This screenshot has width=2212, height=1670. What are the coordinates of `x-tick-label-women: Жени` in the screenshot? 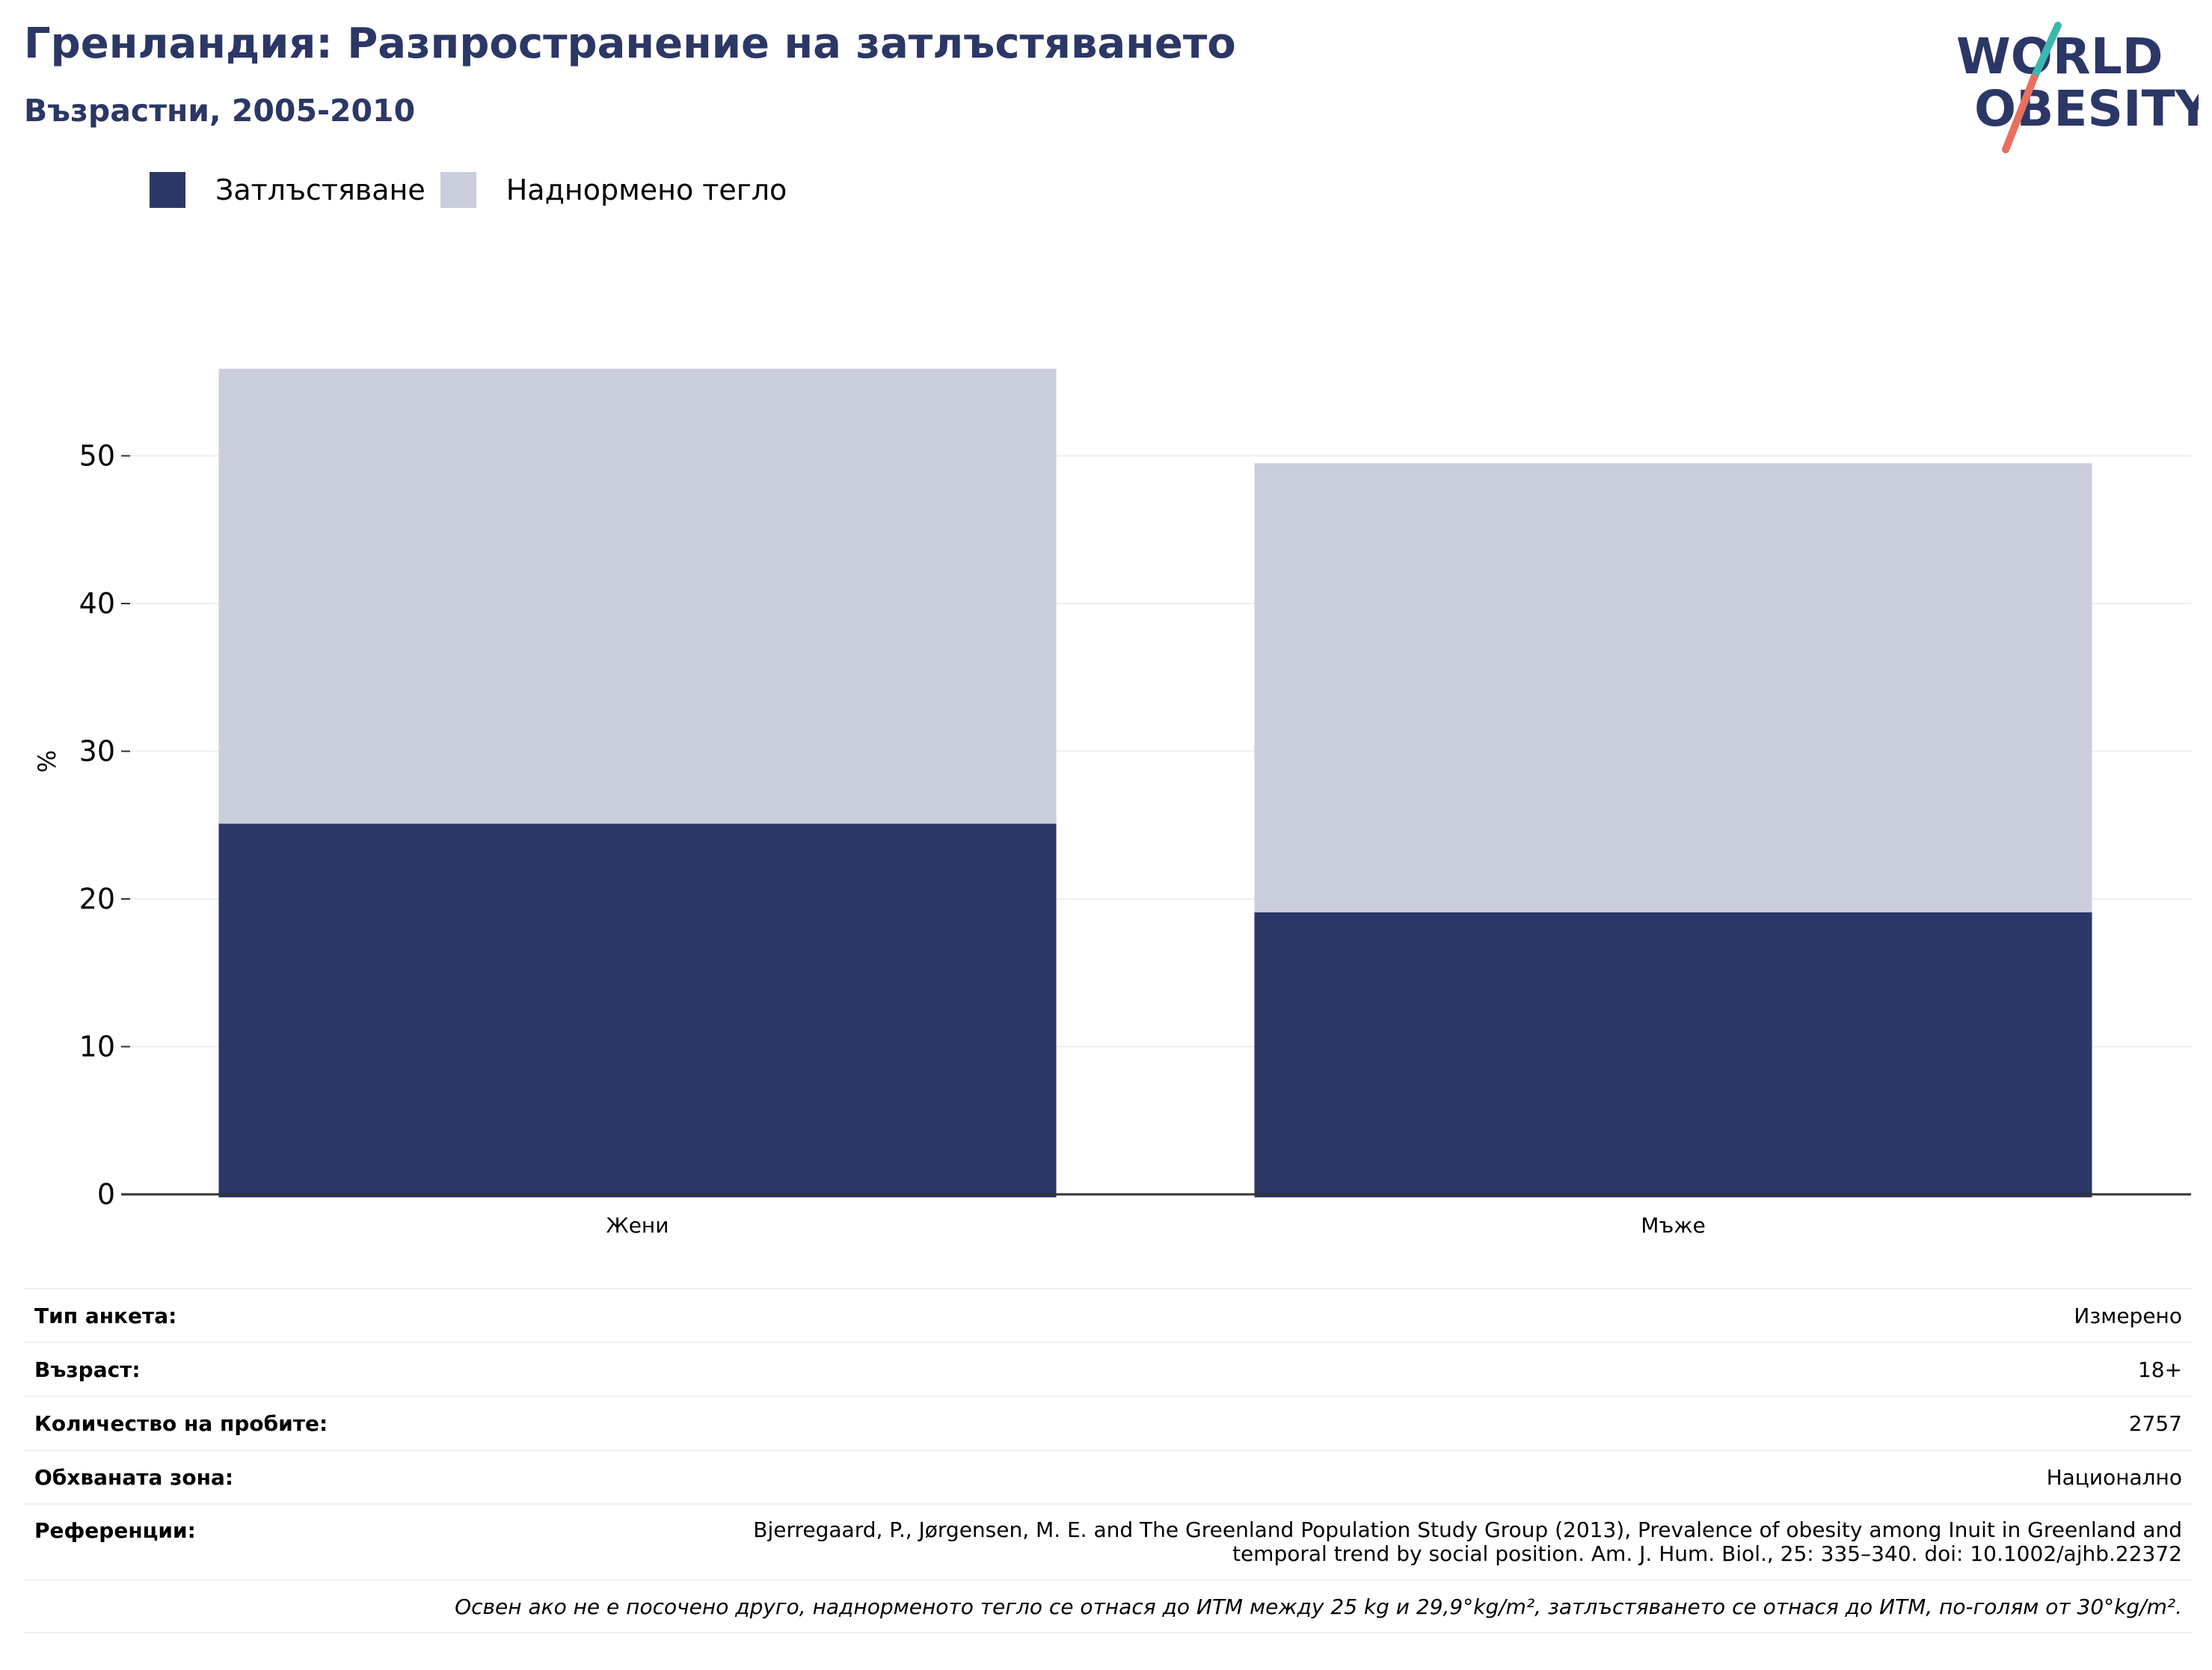 It's located at (637, 1225).